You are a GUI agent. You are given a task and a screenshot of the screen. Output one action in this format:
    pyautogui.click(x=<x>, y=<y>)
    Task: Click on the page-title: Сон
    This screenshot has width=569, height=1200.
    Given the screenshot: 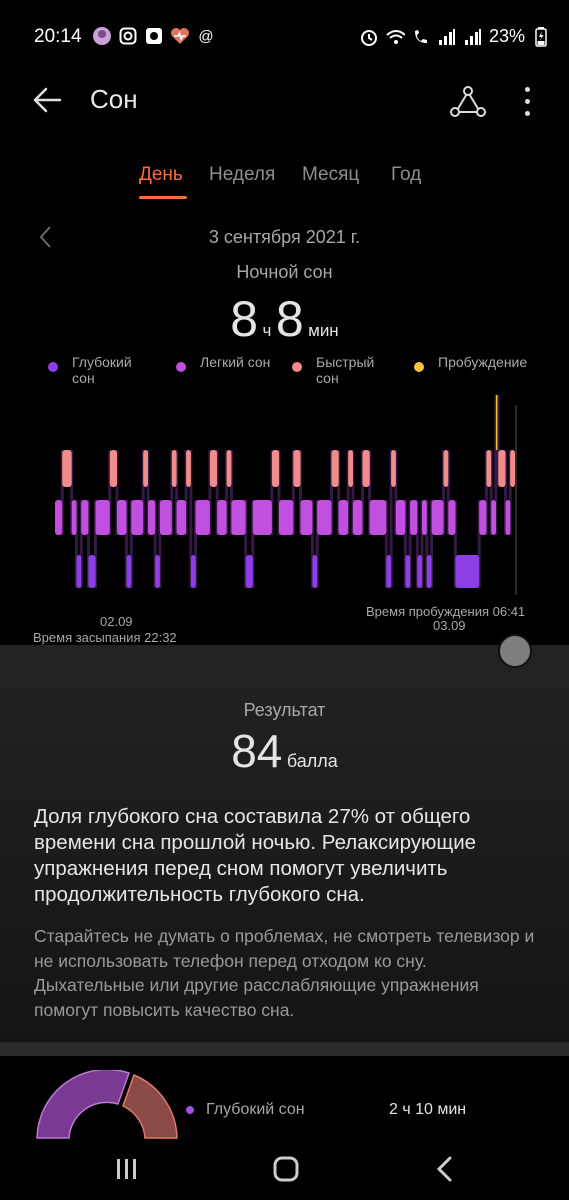 What is the action you would take?
    pyautogui.click(x=114, y=99)
    